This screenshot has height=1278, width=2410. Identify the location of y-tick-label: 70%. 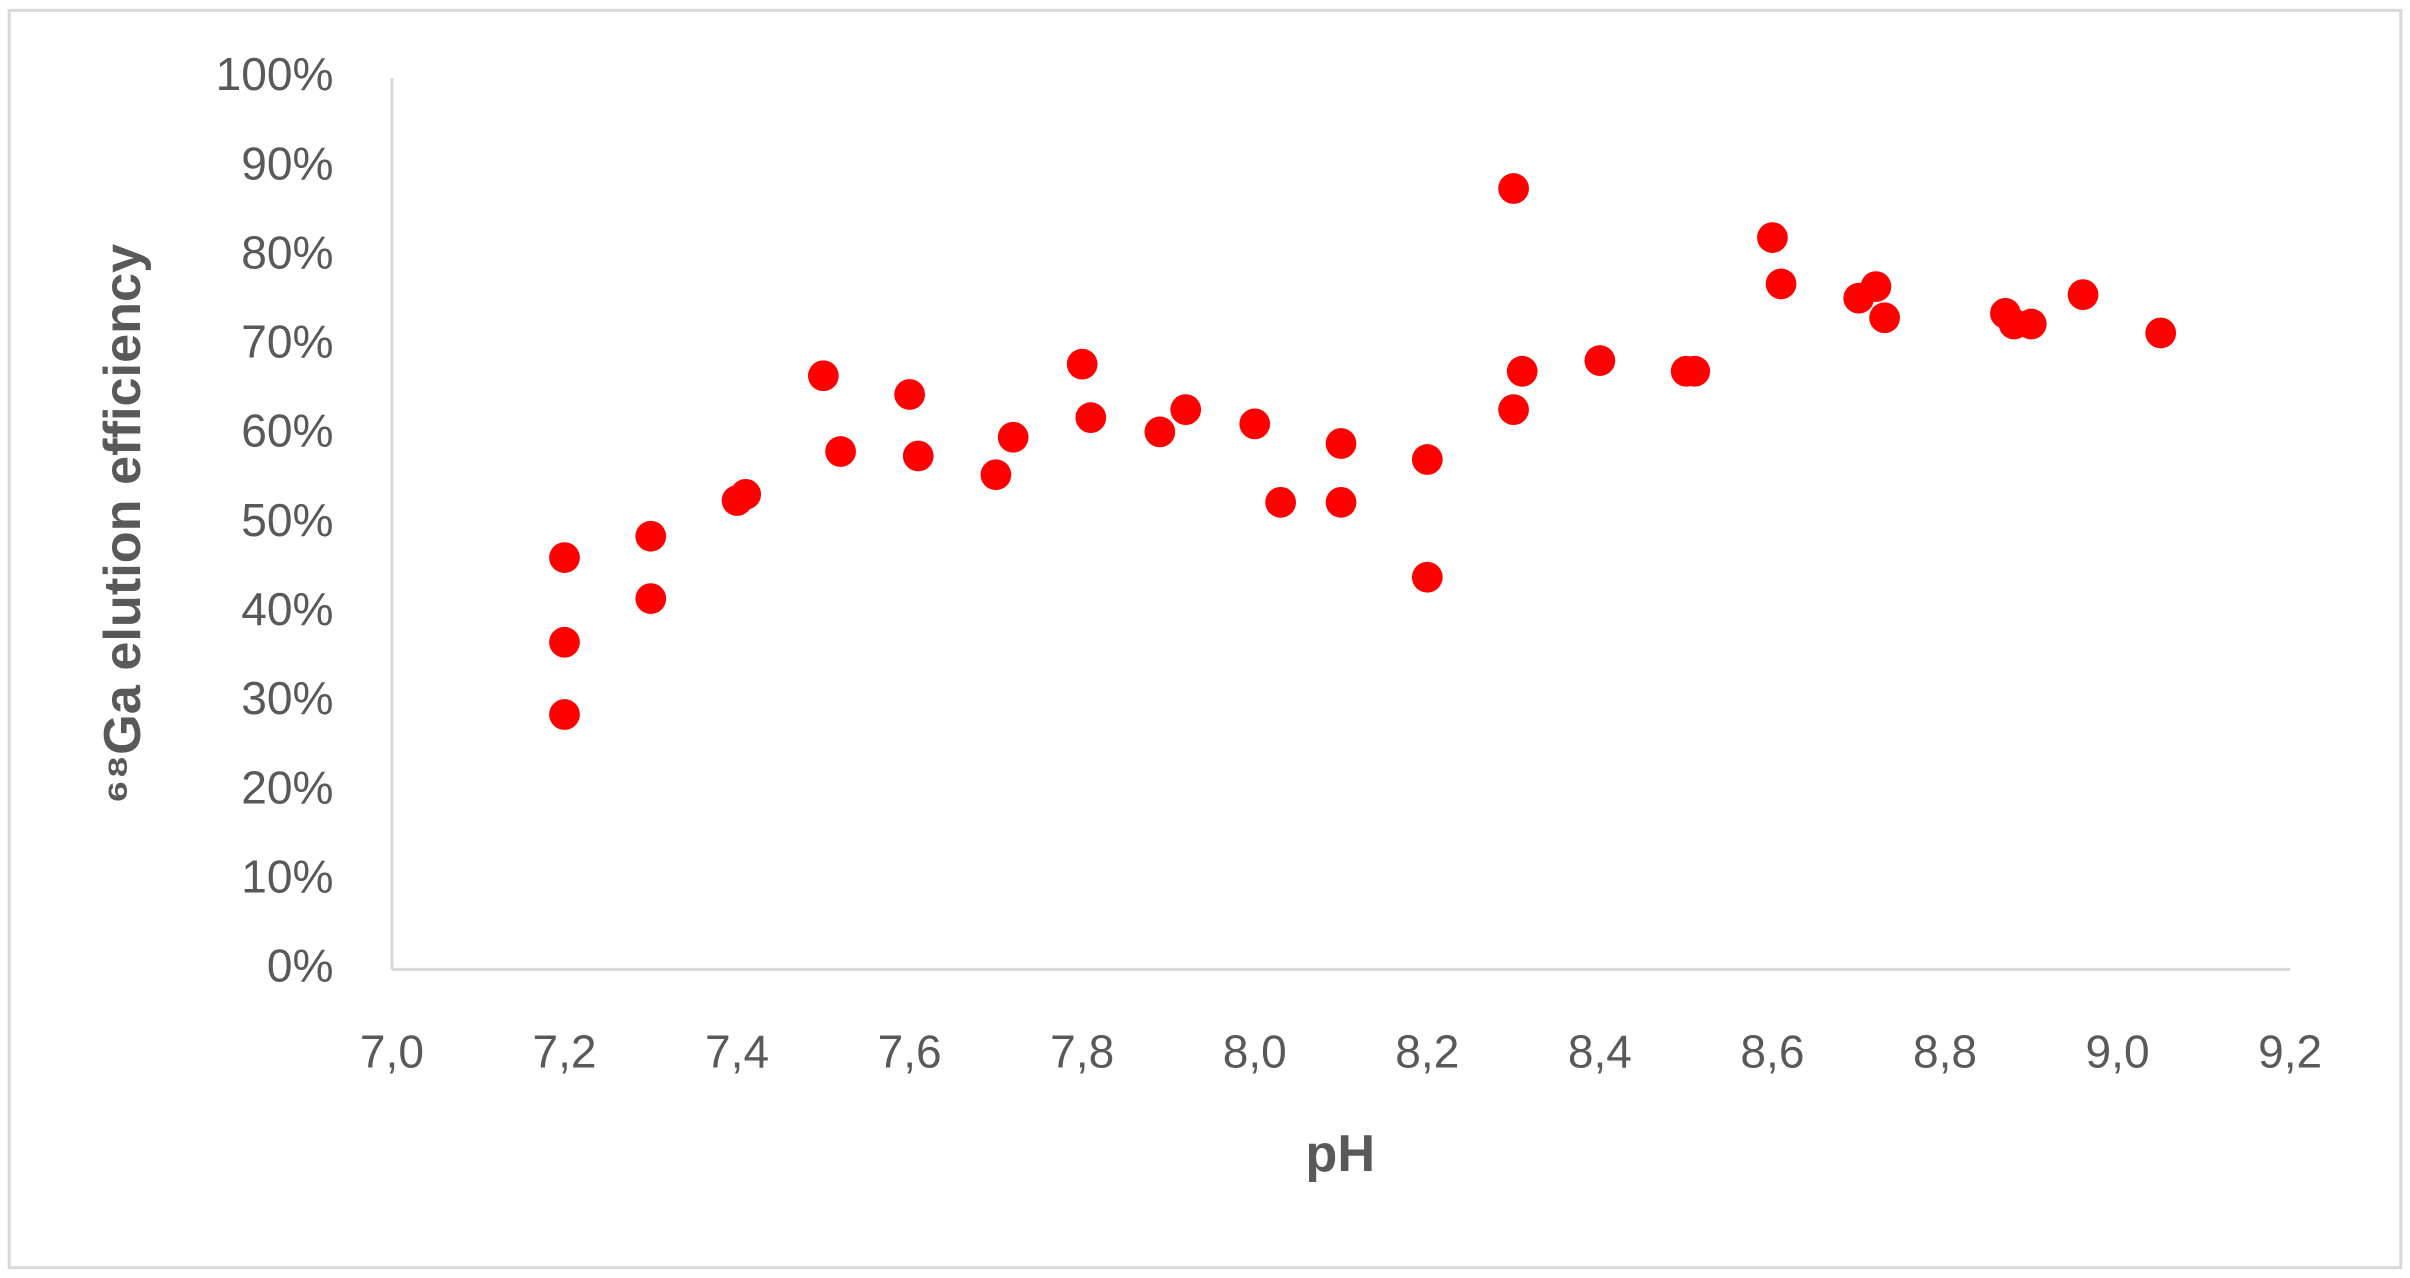
(287, 342).